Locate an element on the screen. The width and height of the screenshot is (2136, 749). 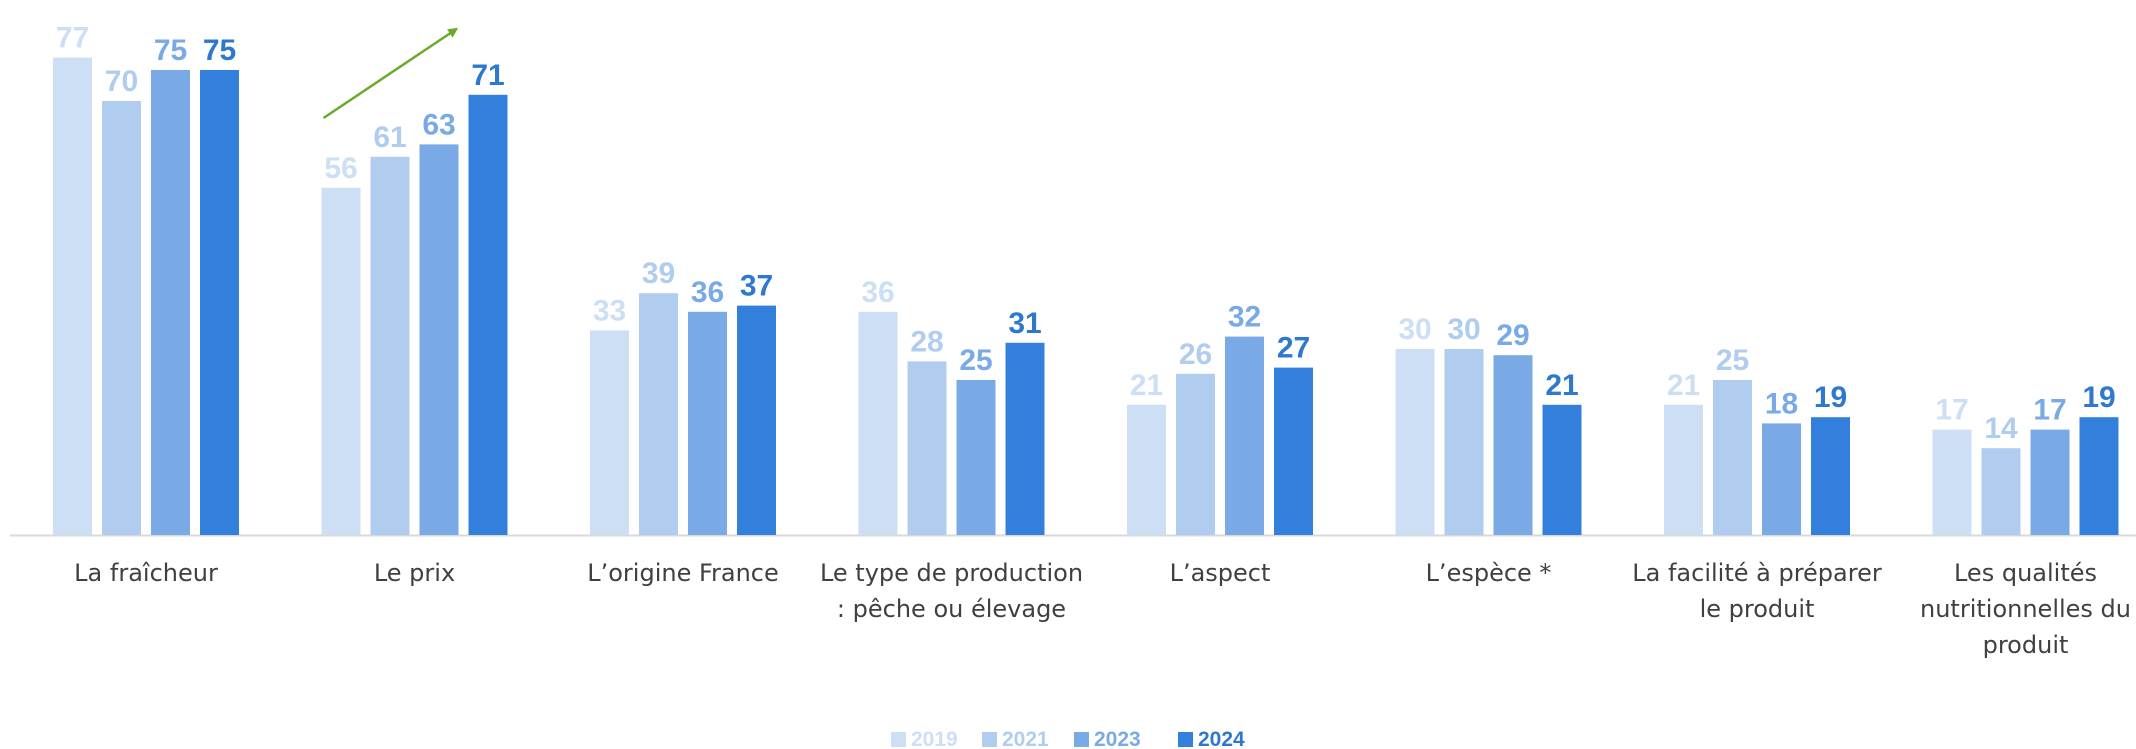
value-label-2019-1: 56 is located at coordinates (340, 168).